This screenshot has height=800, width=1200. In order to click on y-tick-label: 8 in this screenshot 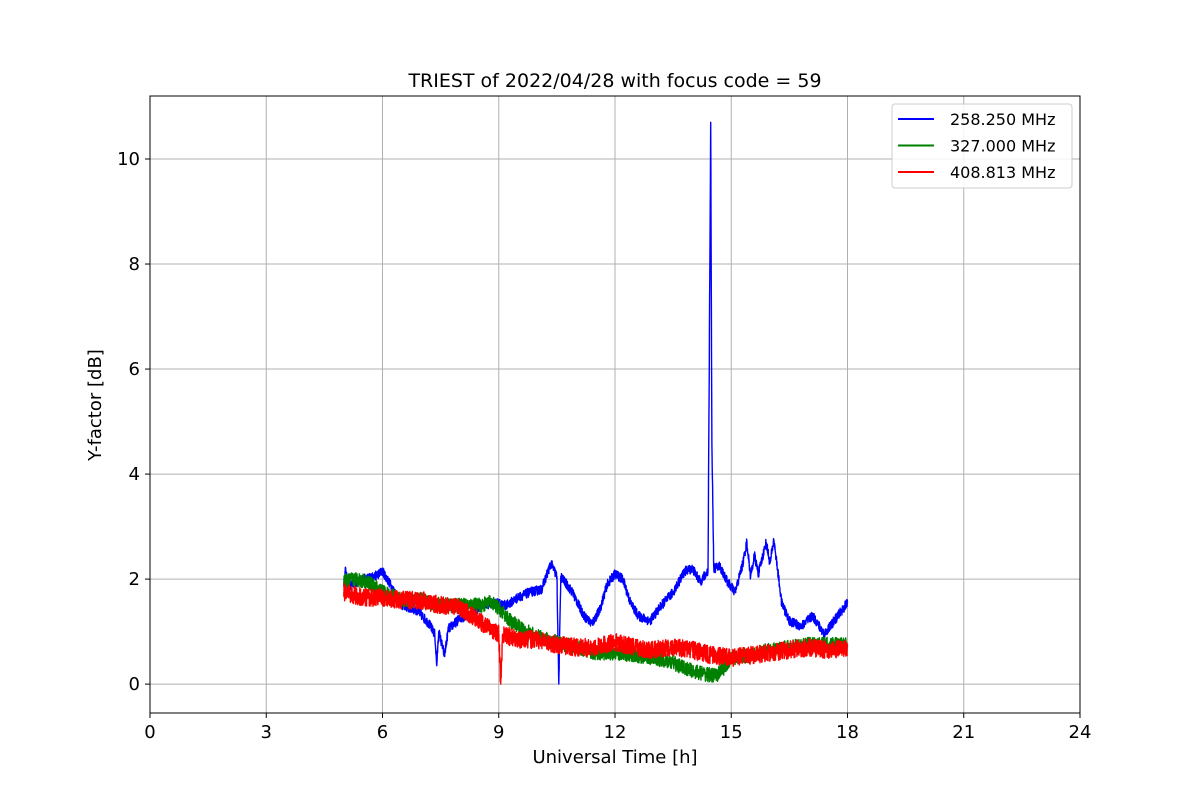, I will do `click(134, 264)`.